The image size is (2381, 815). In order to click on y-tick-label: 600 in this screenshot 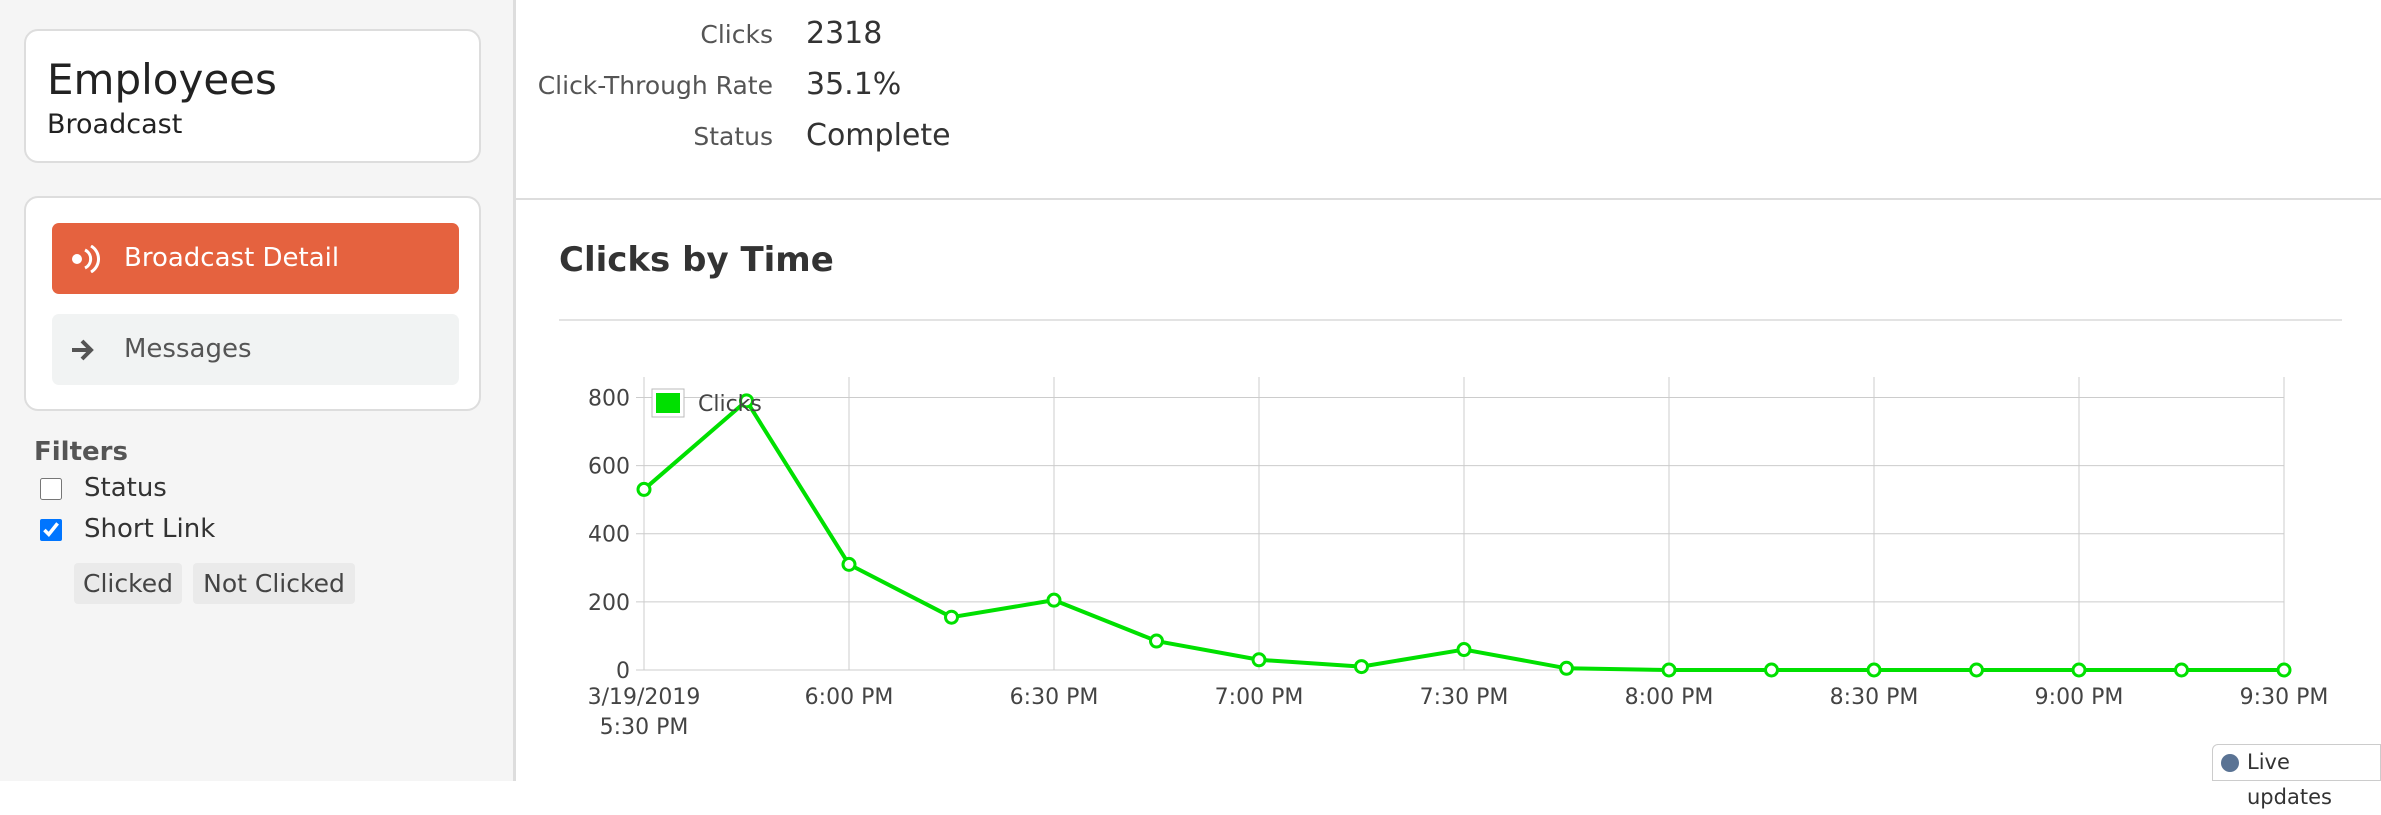, I will do `click(609, 467)`.